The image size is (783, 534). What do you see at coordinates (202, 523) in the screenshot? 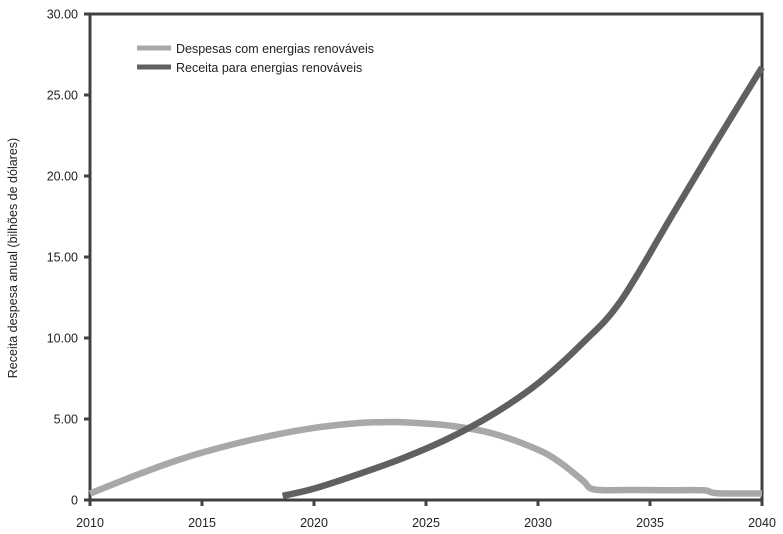
I see `x-tick-label: 2015` at bounding box center [202, 523].